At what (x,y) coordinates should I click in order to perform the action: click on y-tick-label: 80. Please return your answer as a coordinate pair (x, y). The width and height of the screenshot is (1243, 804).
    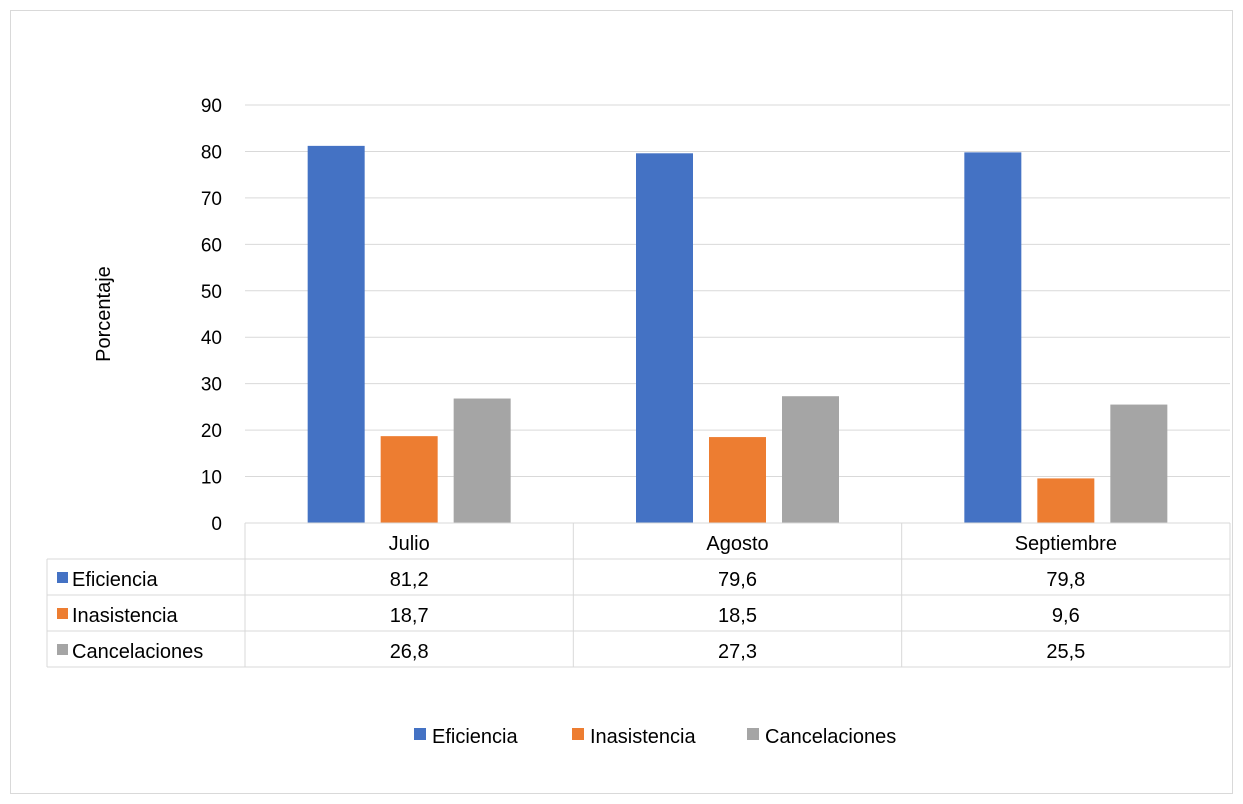
    Looking at the image, I should click on (211, 152).